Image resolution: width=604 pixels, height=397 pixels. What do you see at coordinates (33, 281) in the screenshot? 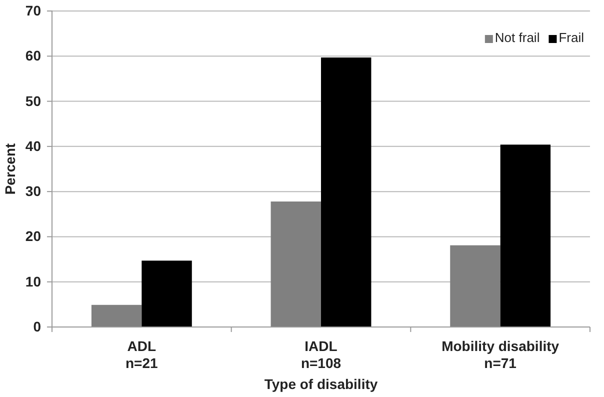
I see `y-tick-label: 10` at bounding box center [33, 281].